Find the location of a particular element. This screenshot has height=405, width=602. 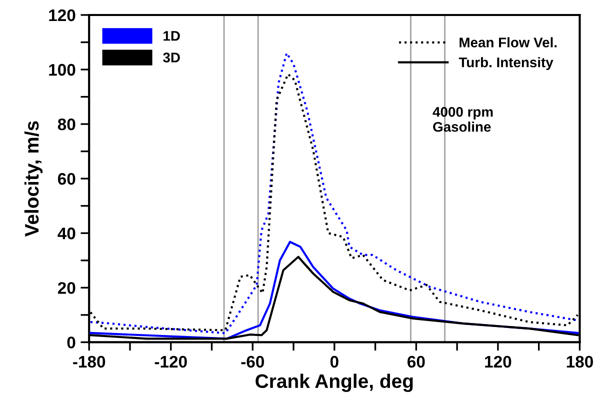

annotation: Turb. Intensity is located at coordinates (506, 63).